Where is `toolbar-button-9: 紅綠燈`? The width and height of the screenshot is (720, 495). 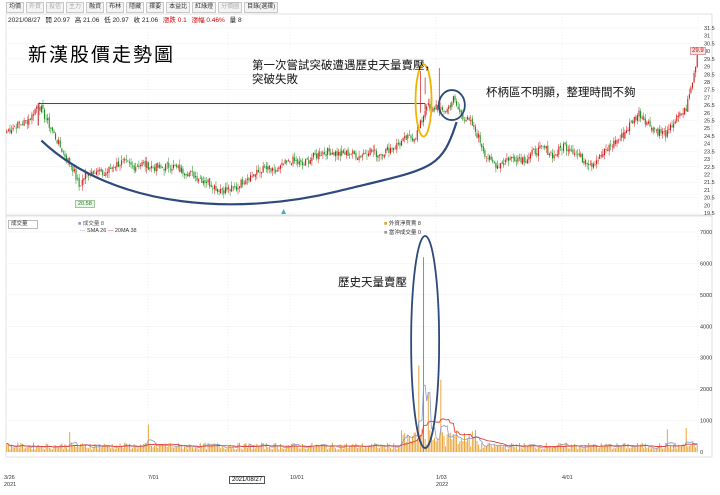
toolbar-button-9: 紅綠燈 is located at coordinates (204, 7).